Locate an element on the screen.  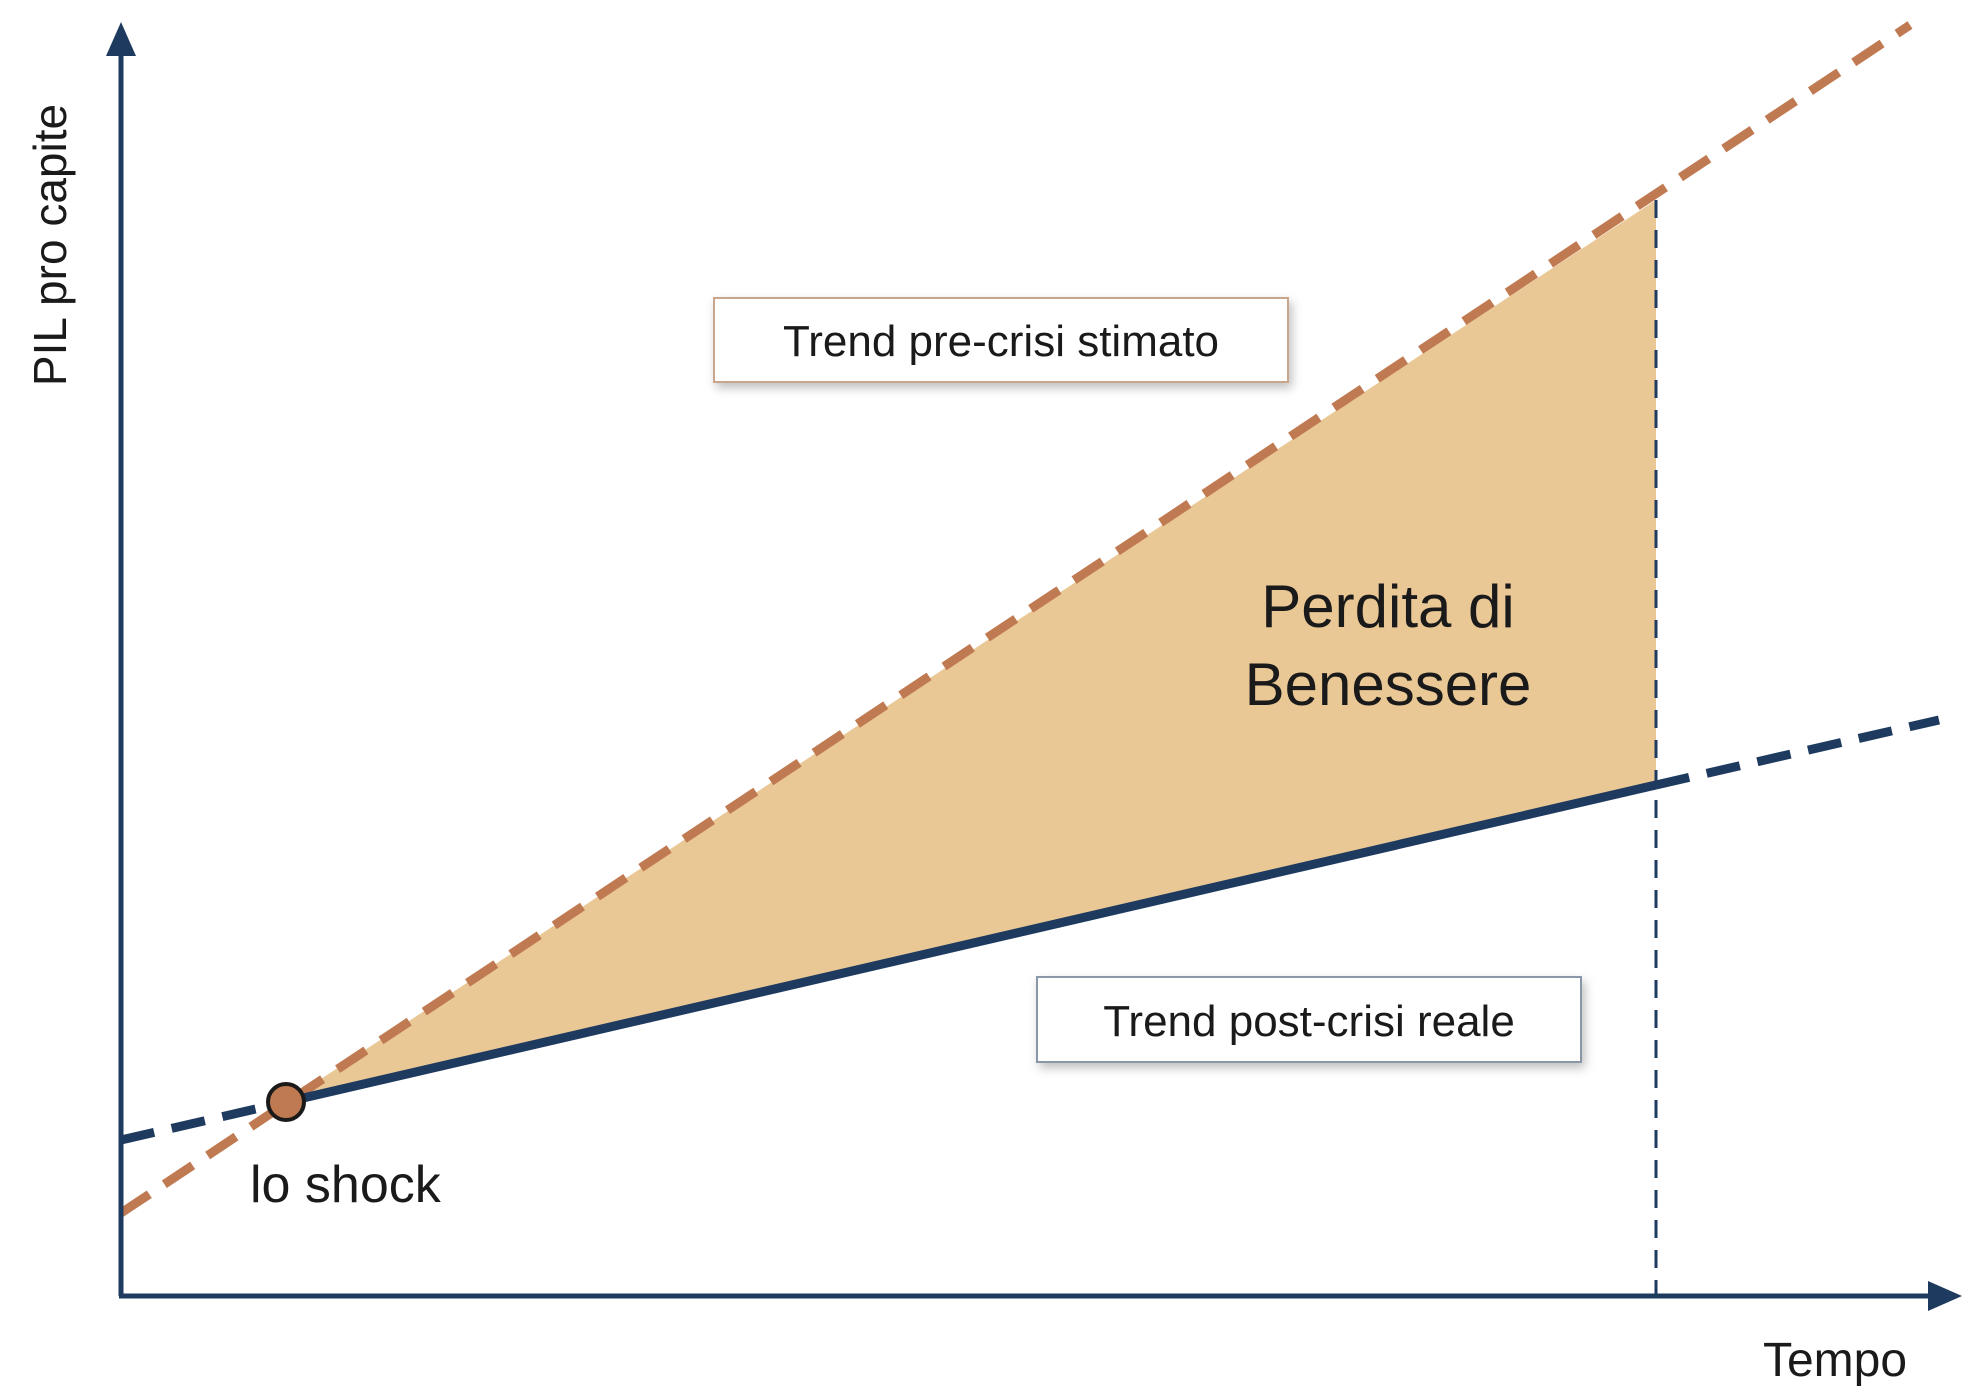
loss-label: Benessere is located at coordinates (1388, 684).